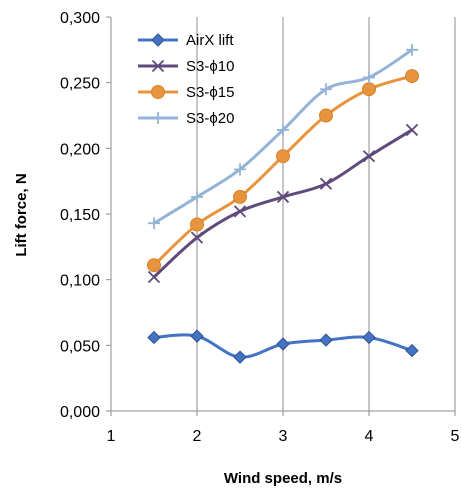  I want to click on y-tick-label: 0,100, so click(80, 281).